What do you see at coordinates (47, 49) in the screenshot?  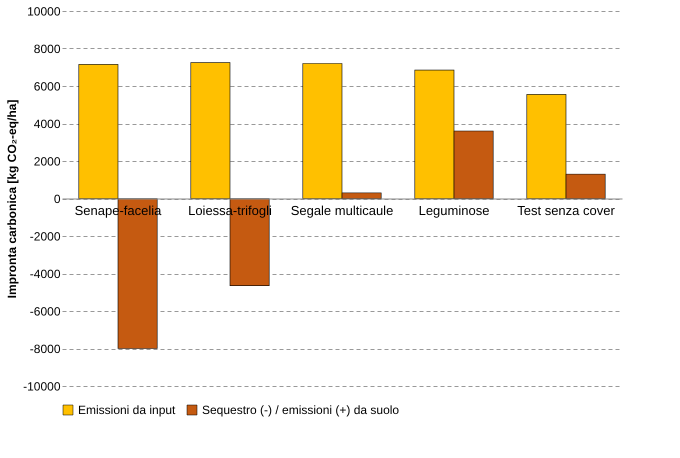 I see `y-tick-label: 8000` at bounding box center [47, 49].